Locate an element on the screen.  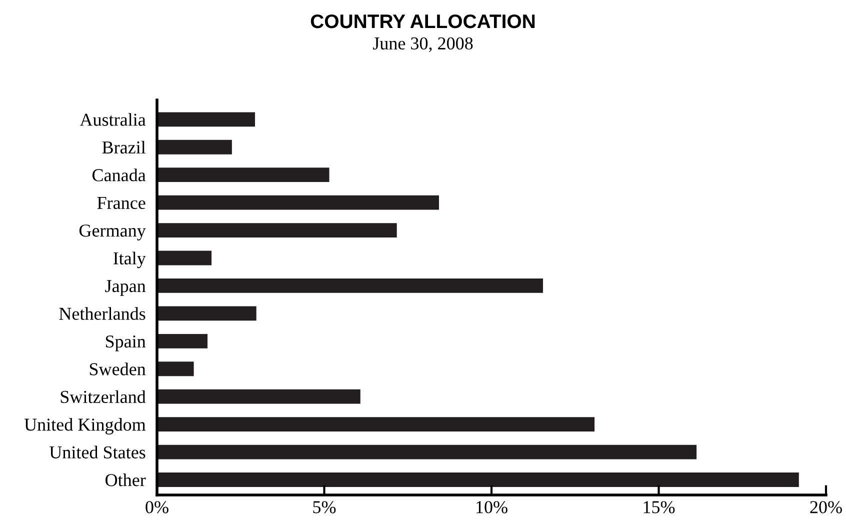
x-tick-label: 0% is located at coordinates (157, 507).